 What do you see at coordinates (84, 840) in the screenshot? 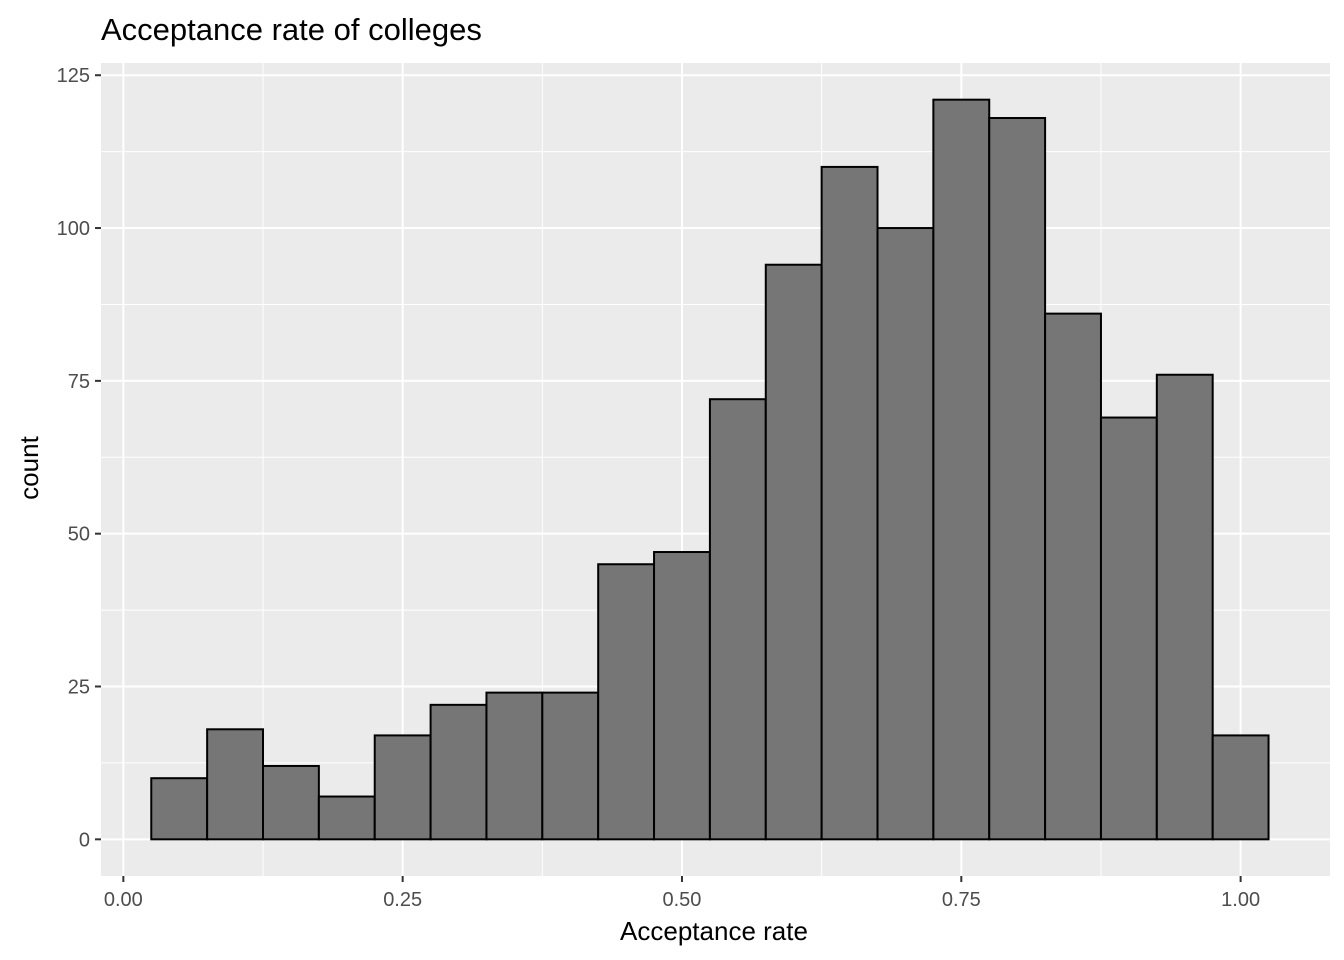
I see `y-tick-label: 0` at bounding box center [84, 840].